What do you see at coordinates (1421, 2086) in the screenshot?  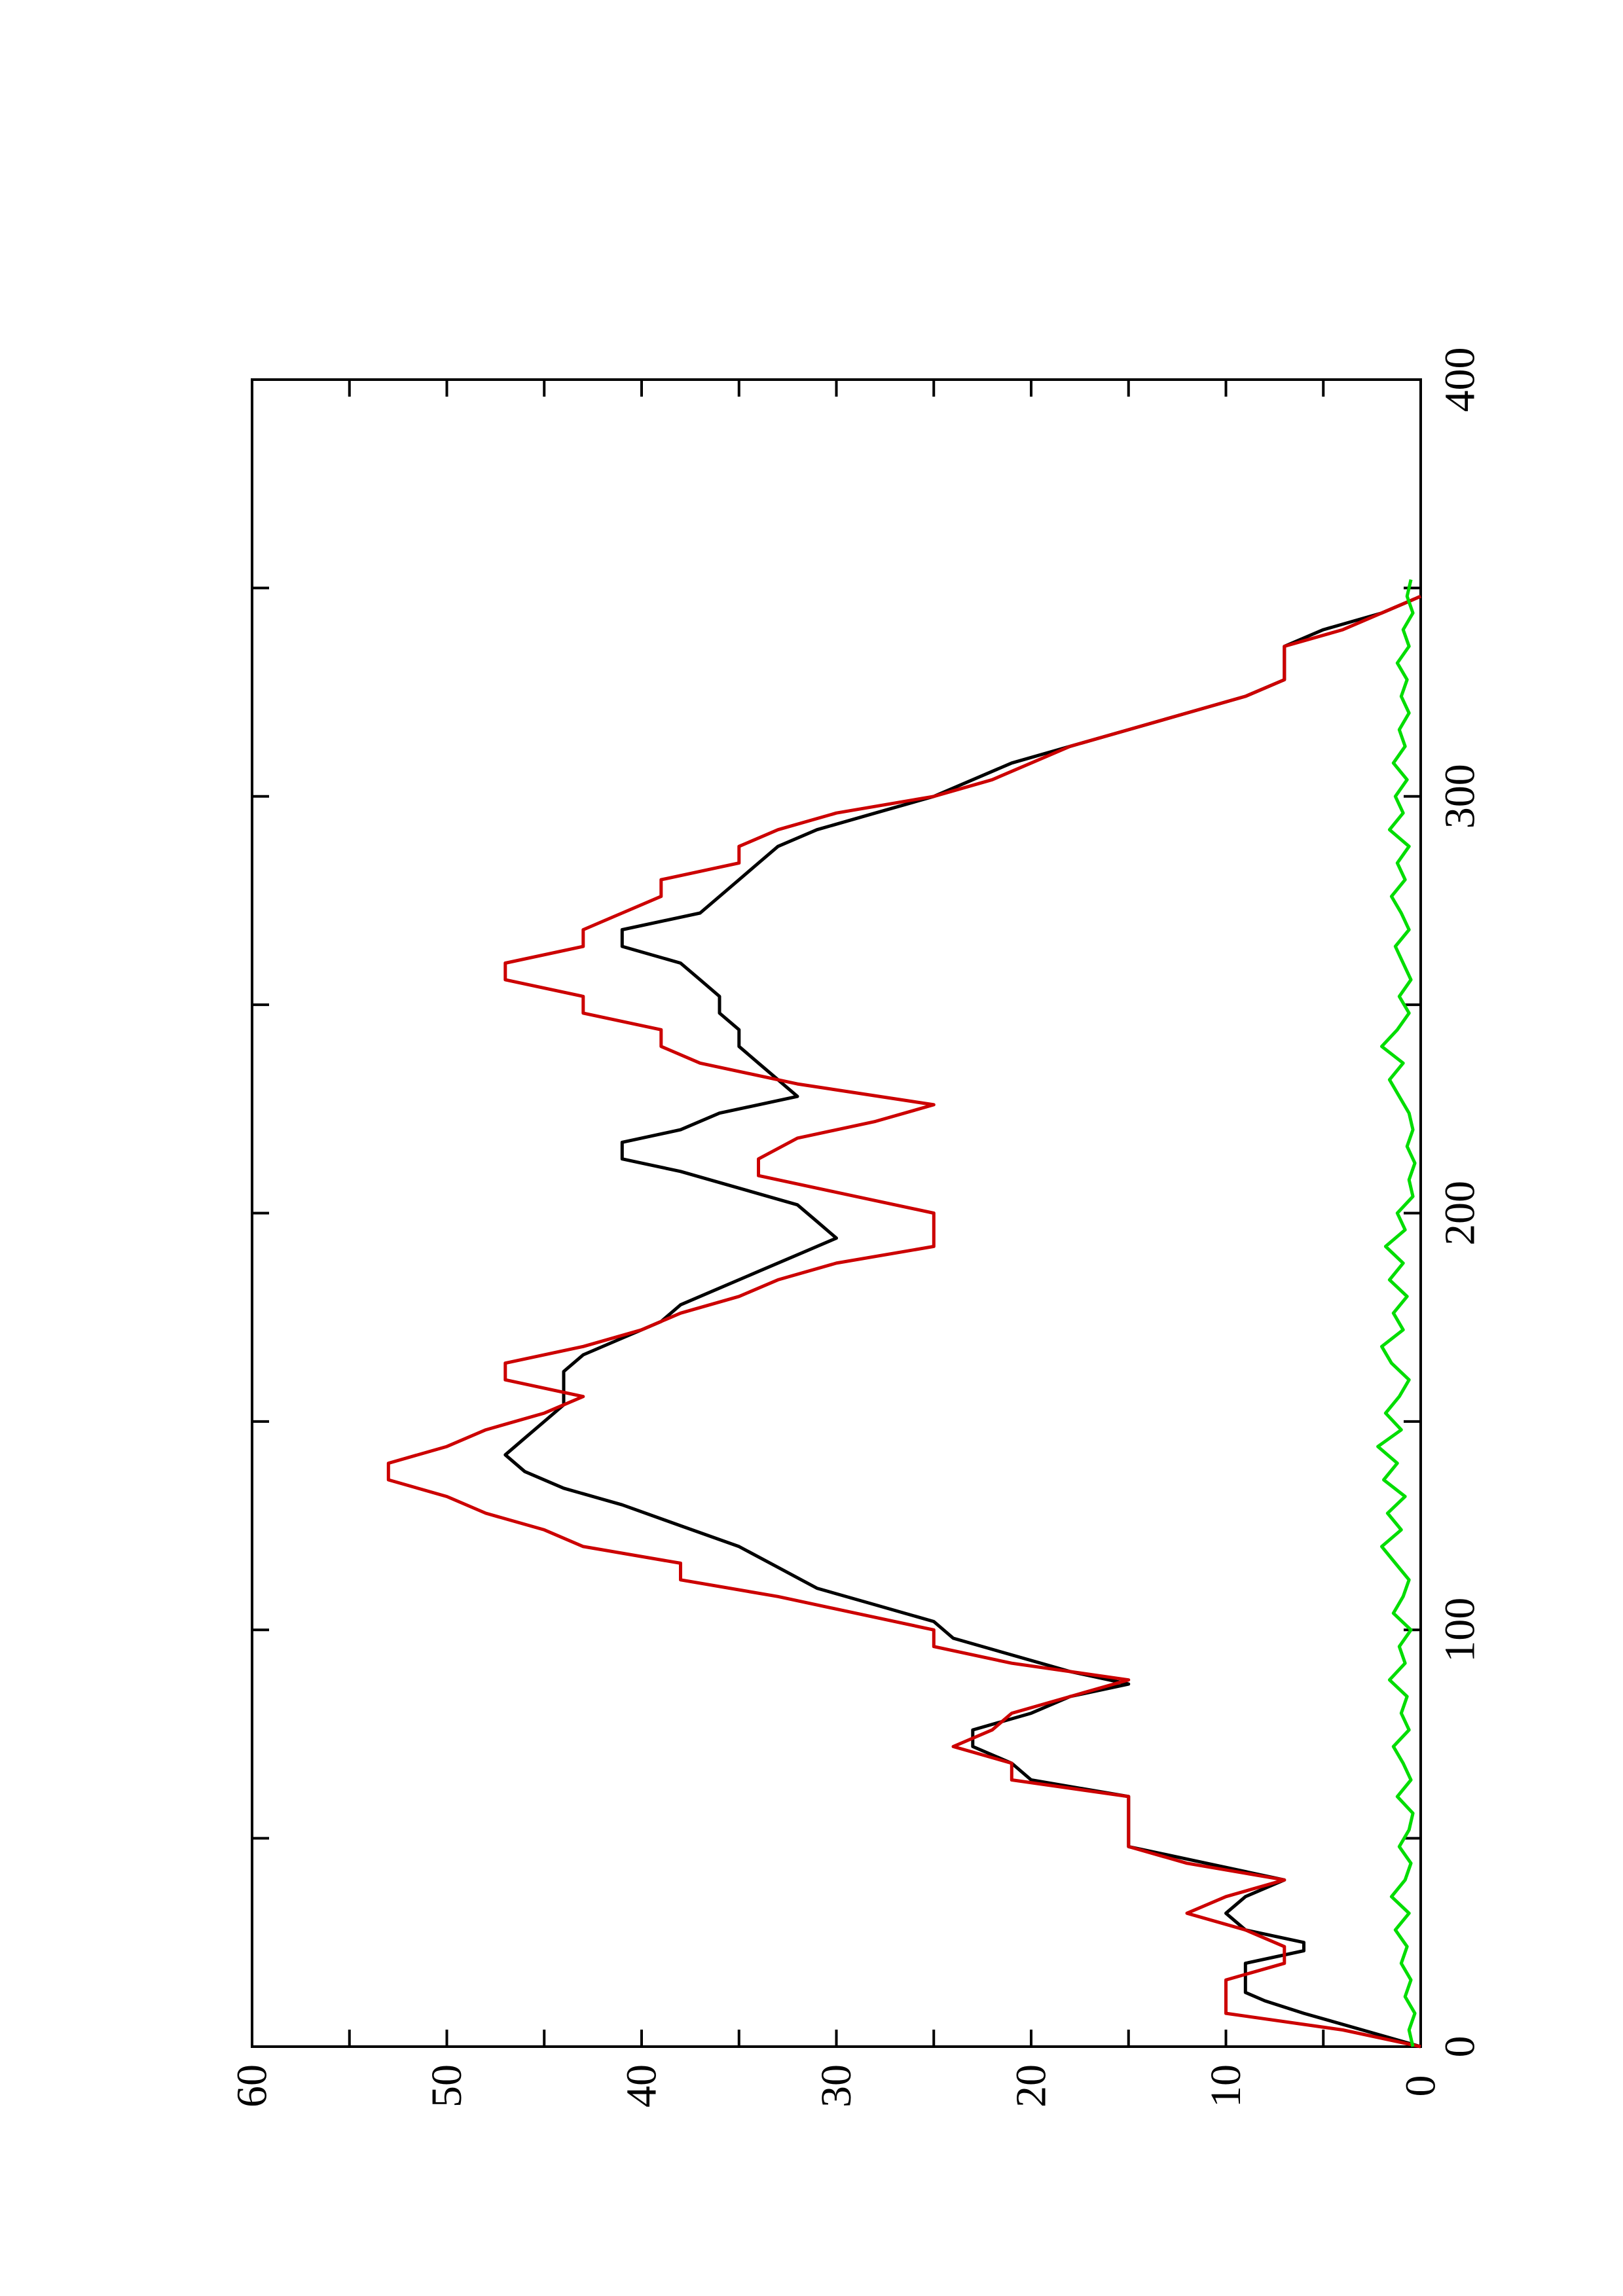 I see `y-tick-label: 0` at bounding box center [1421, 2086].